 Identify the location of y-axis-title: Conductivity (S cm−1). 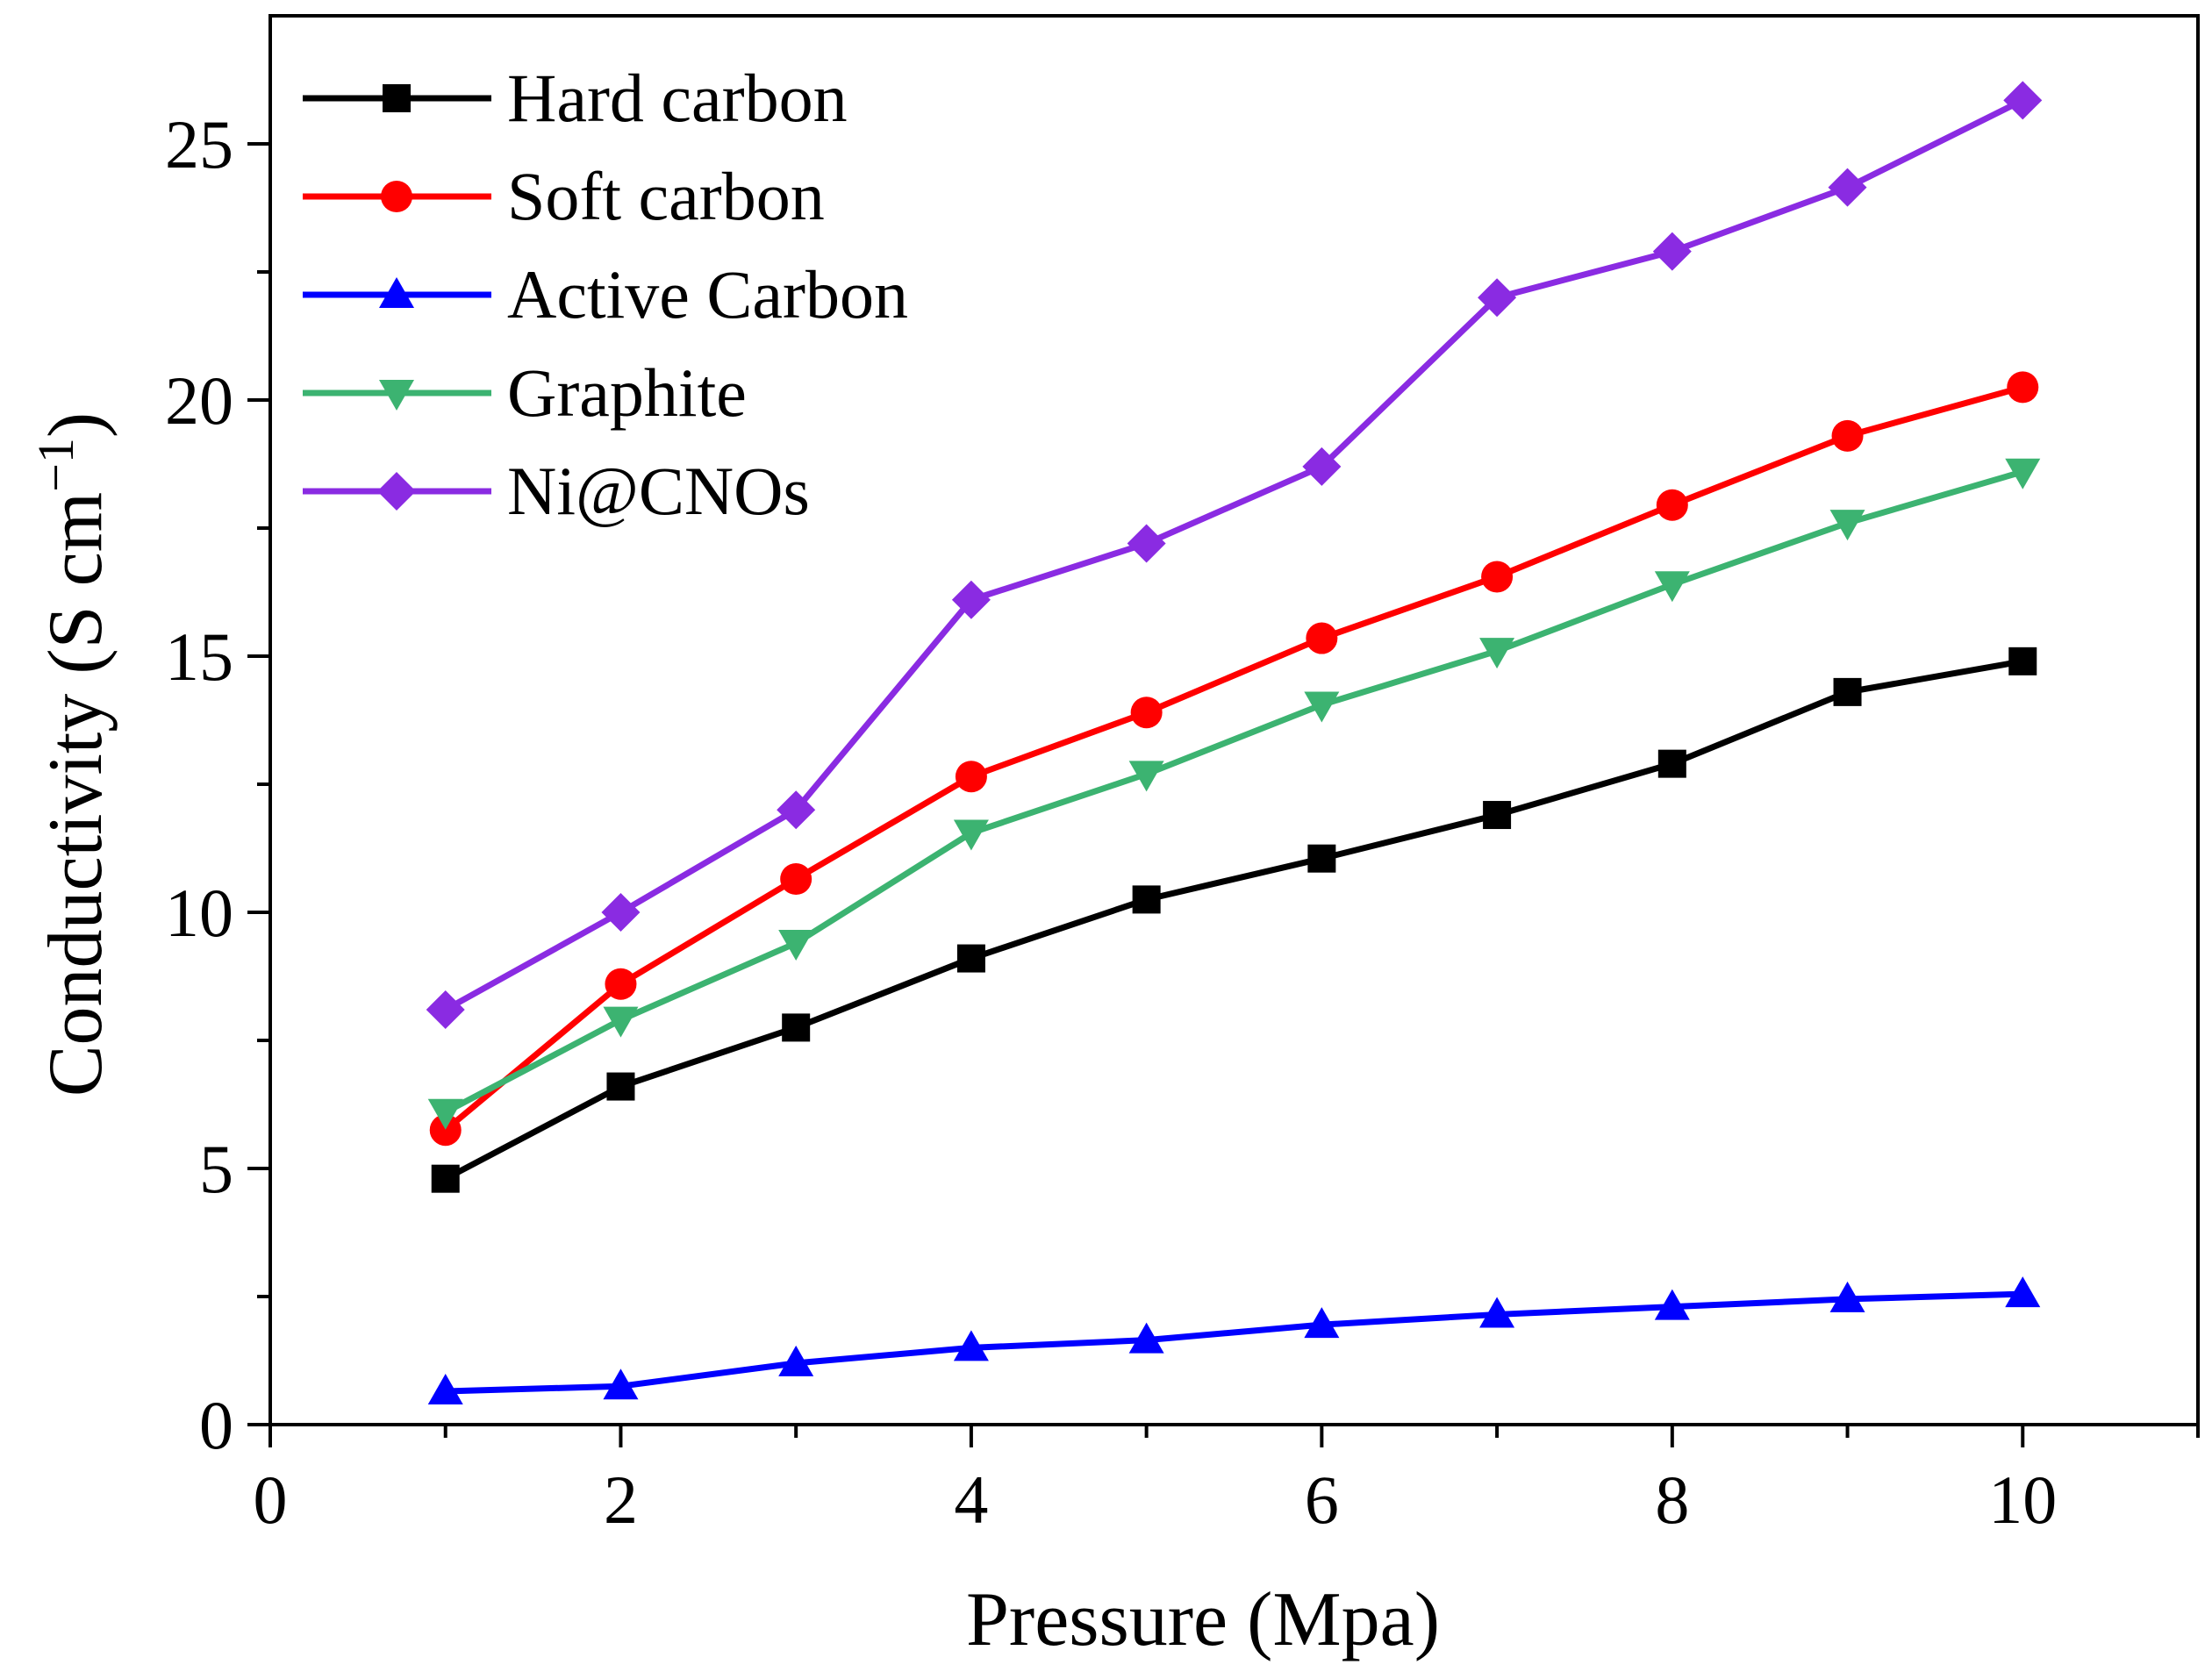
(72, 754).